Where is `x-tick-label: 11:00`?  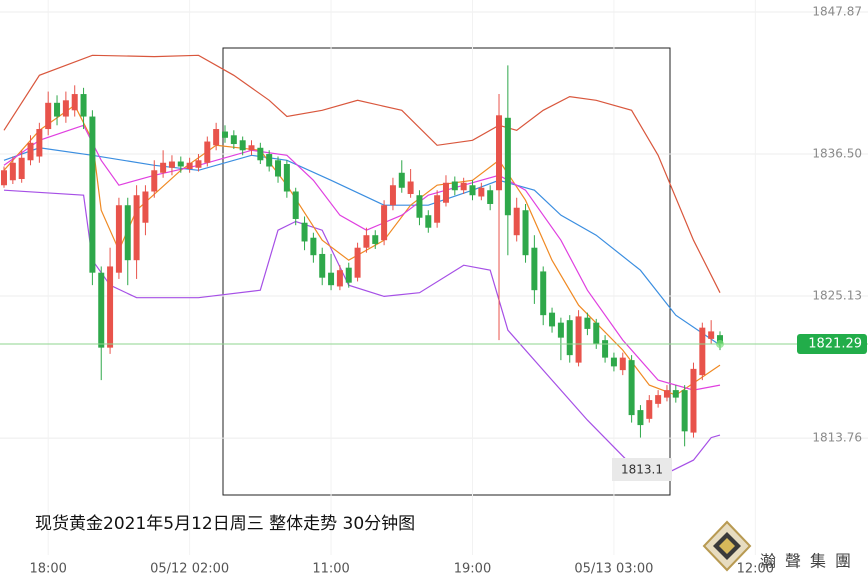 x-tick-label: 11:00 is located at coordinates (330, 569).